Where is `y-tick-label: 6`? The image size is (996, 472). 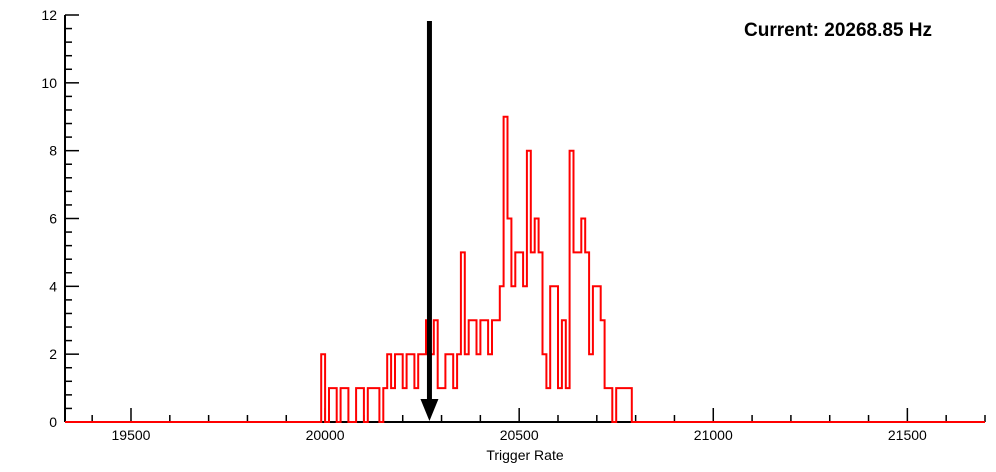
y-tick-label: 6 is located at coordinates (53, 219).